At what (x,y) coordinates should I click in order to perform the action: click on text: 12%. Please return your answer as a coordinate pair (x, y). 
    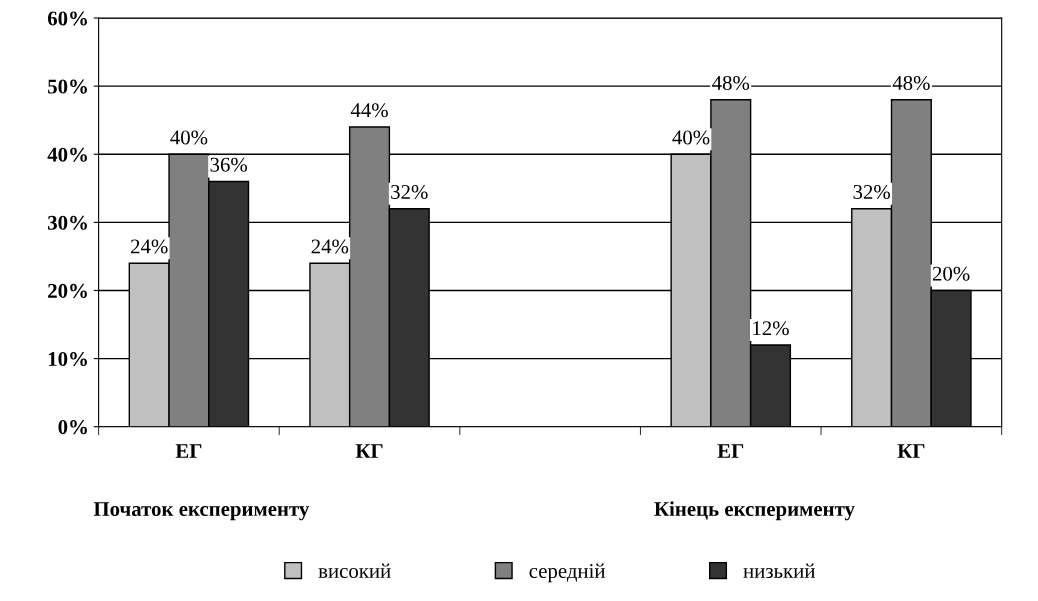
    Looking at the image, I should click on (771, 328).